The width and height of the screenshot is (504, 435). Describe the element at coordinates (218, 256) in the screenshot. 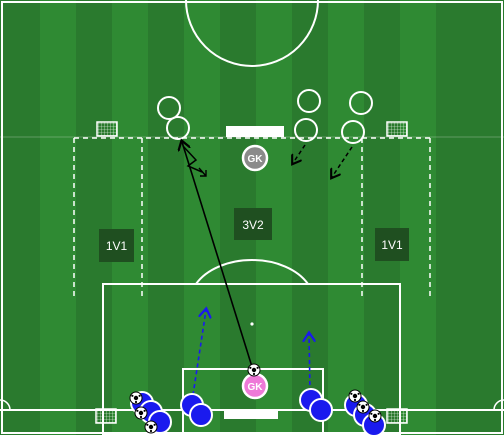

I see `long-pass-arrow` at that location.